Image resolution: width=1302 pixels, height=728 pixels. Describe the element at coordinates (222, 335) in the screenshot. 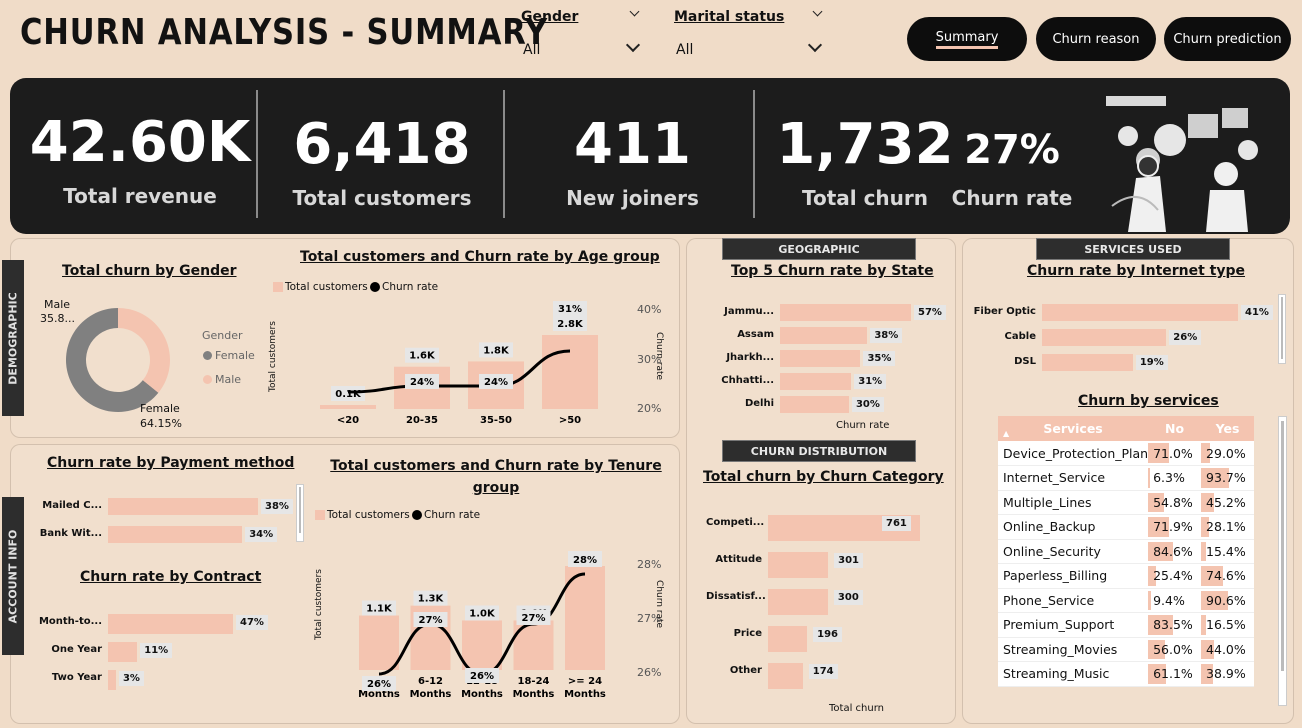

I see `gender-legend-title: Gender` at that location.